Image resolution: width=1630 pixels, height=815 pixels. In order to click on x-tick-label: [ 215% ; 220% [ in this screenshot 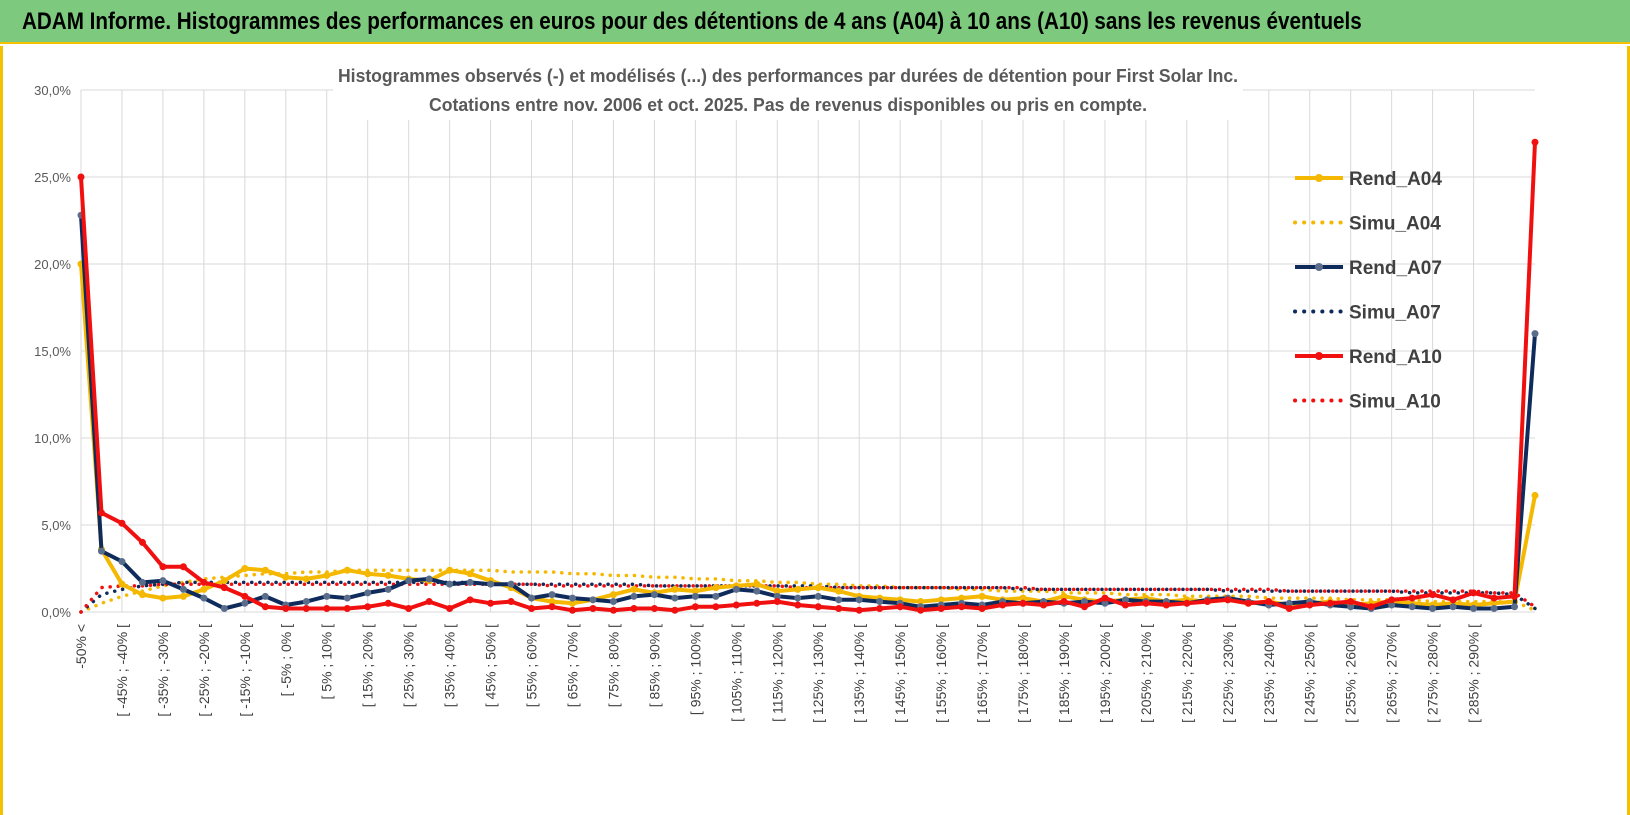, I will do `click(1187, 673)`.